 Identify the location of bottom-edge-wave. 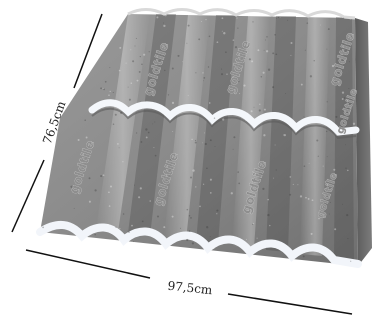
(199, 244).